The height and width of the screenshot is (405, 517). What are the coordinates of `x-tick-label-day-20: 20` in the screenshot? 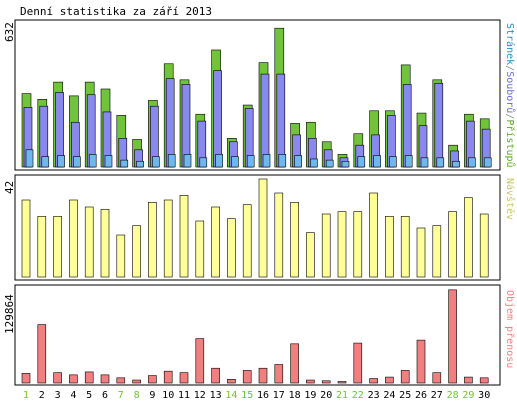 It's located at (326, 395).